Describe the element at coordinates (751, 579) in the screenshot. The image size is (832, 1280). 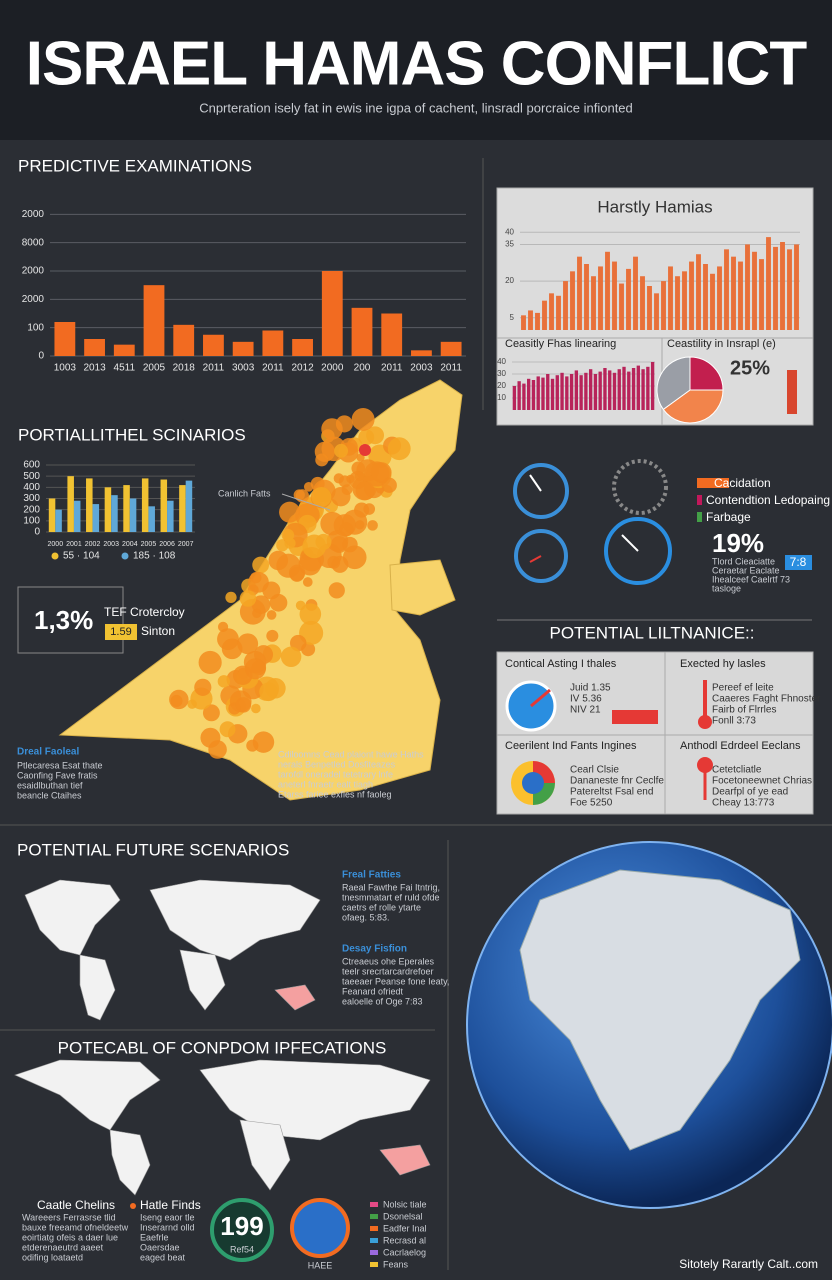
I see `label: Ihealceef Caelrtf 73` at that location.